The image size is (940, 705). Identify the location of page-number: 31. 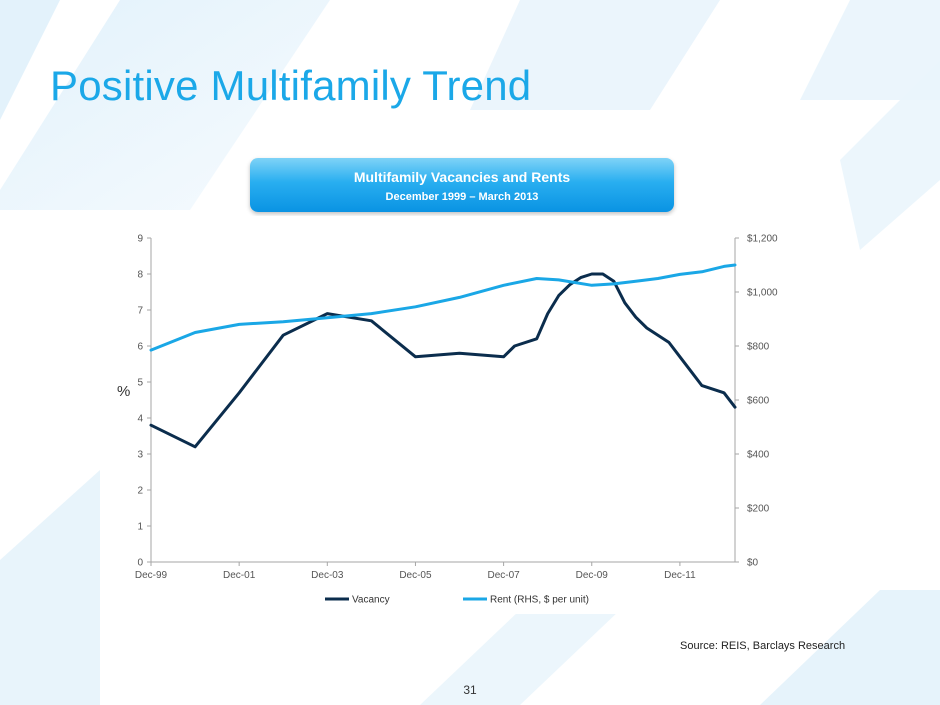
(470, 690).